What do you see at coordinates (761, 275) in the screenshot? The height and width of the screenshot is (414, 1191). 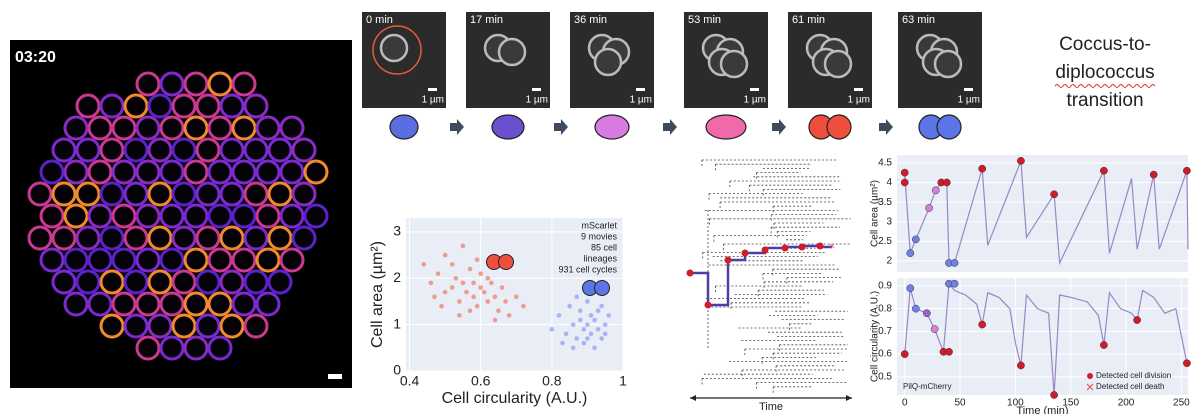 I see `lineage-path` at bounding box center [761, 275].